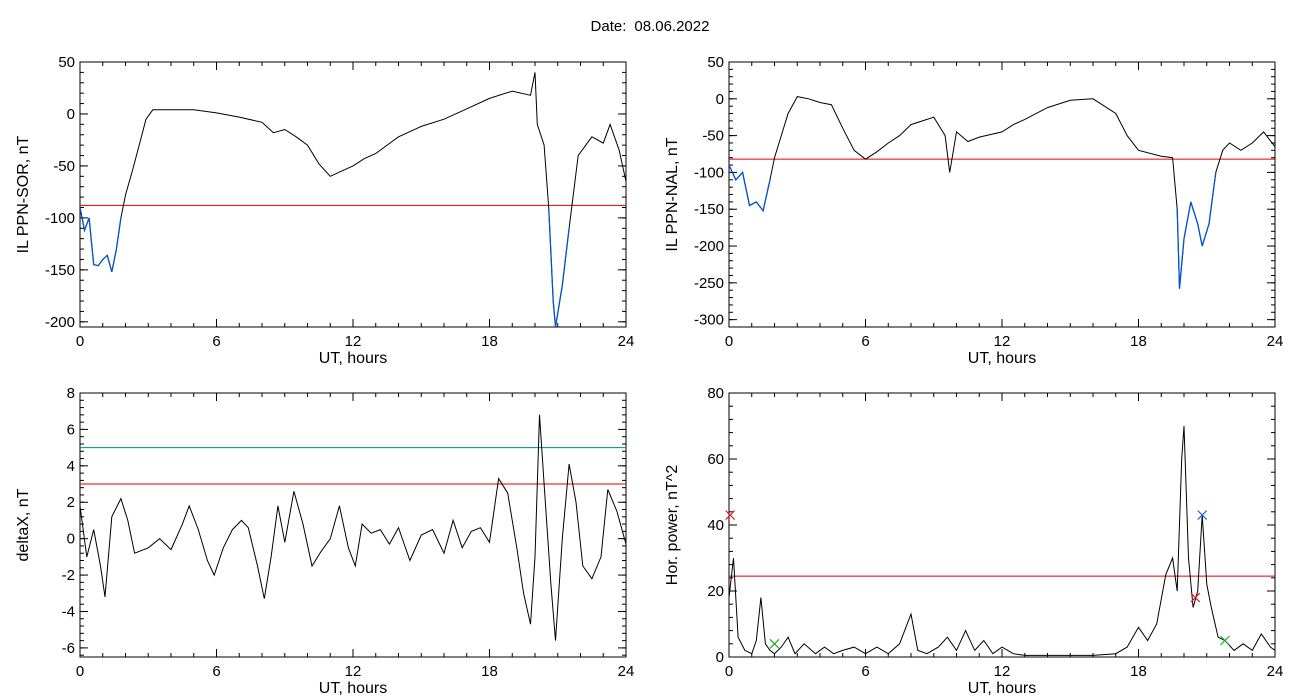 Image resolution: width=1300 pixels, height=700 pixels. Describe the element at coordinates (715, 591) in the screenshot. I see `y-tick-label: 20` at that location.